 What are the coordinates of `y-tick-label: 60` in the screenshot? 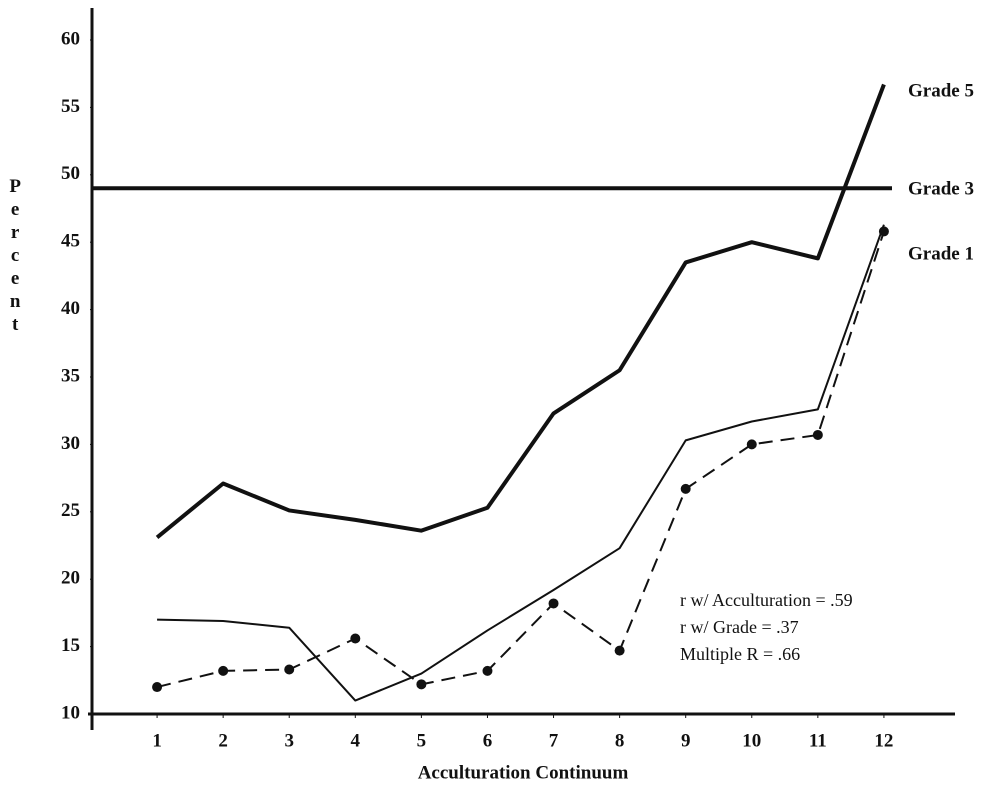 It's located at (70, 38).